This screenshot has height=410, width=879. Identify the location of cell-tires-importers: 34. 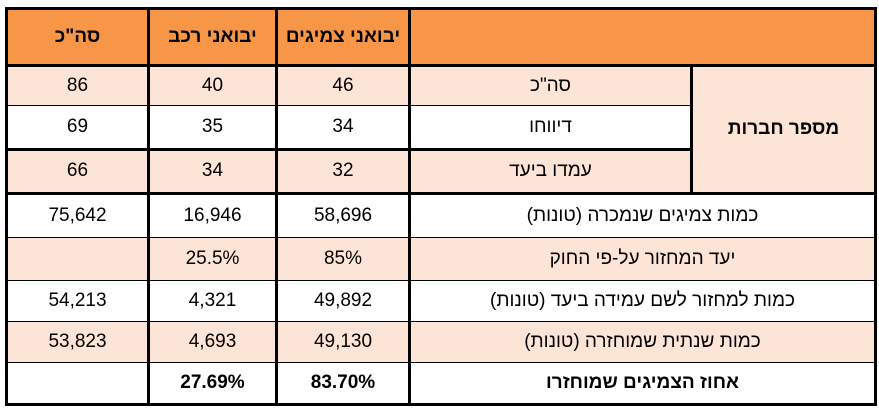
(343, 128).